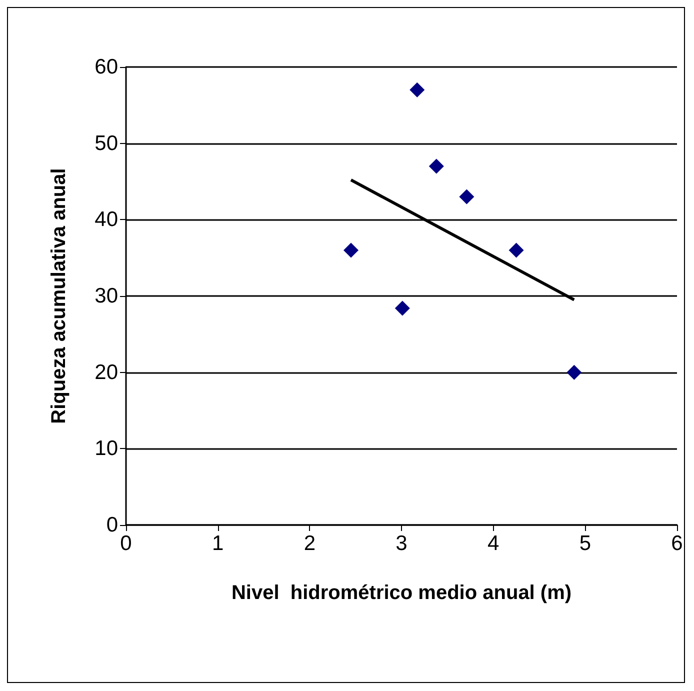 The width and height of the screenshot is (694, 691). What do you see at coordinates (585, 543) in the screenshot?
I see `x-tick-label: 5` at bounding box center [585, 543].